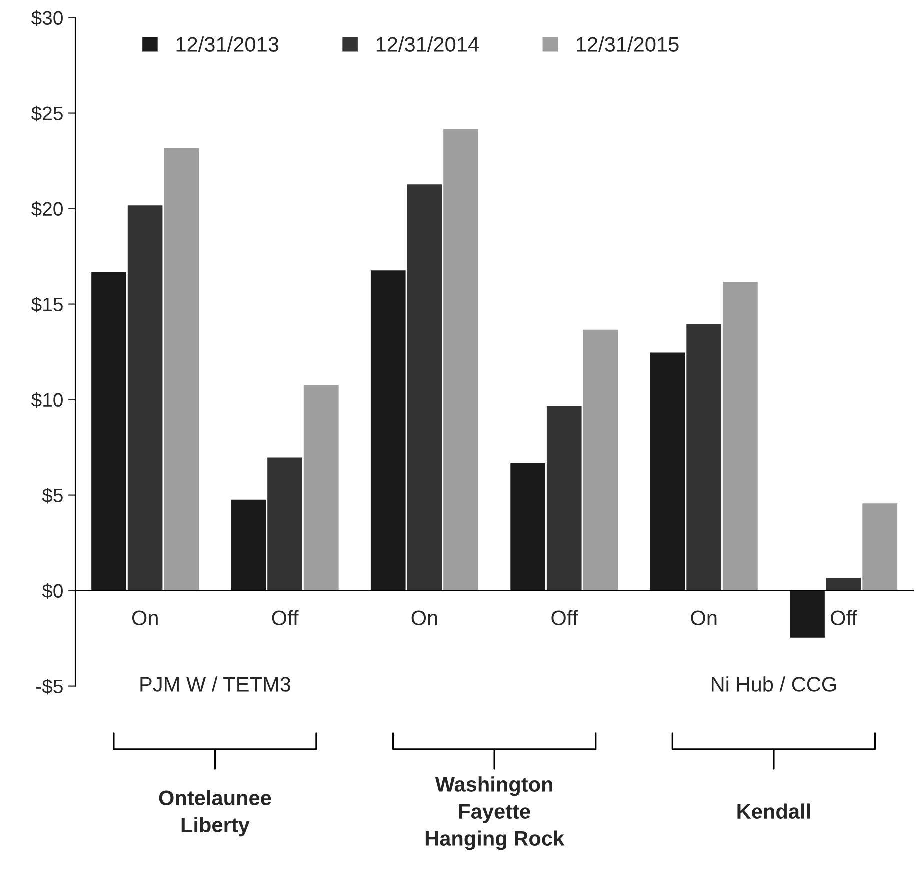  Describe the element at coordinates (52, 591) in the screenshot. I see `y-tick-label: $0` at that location.